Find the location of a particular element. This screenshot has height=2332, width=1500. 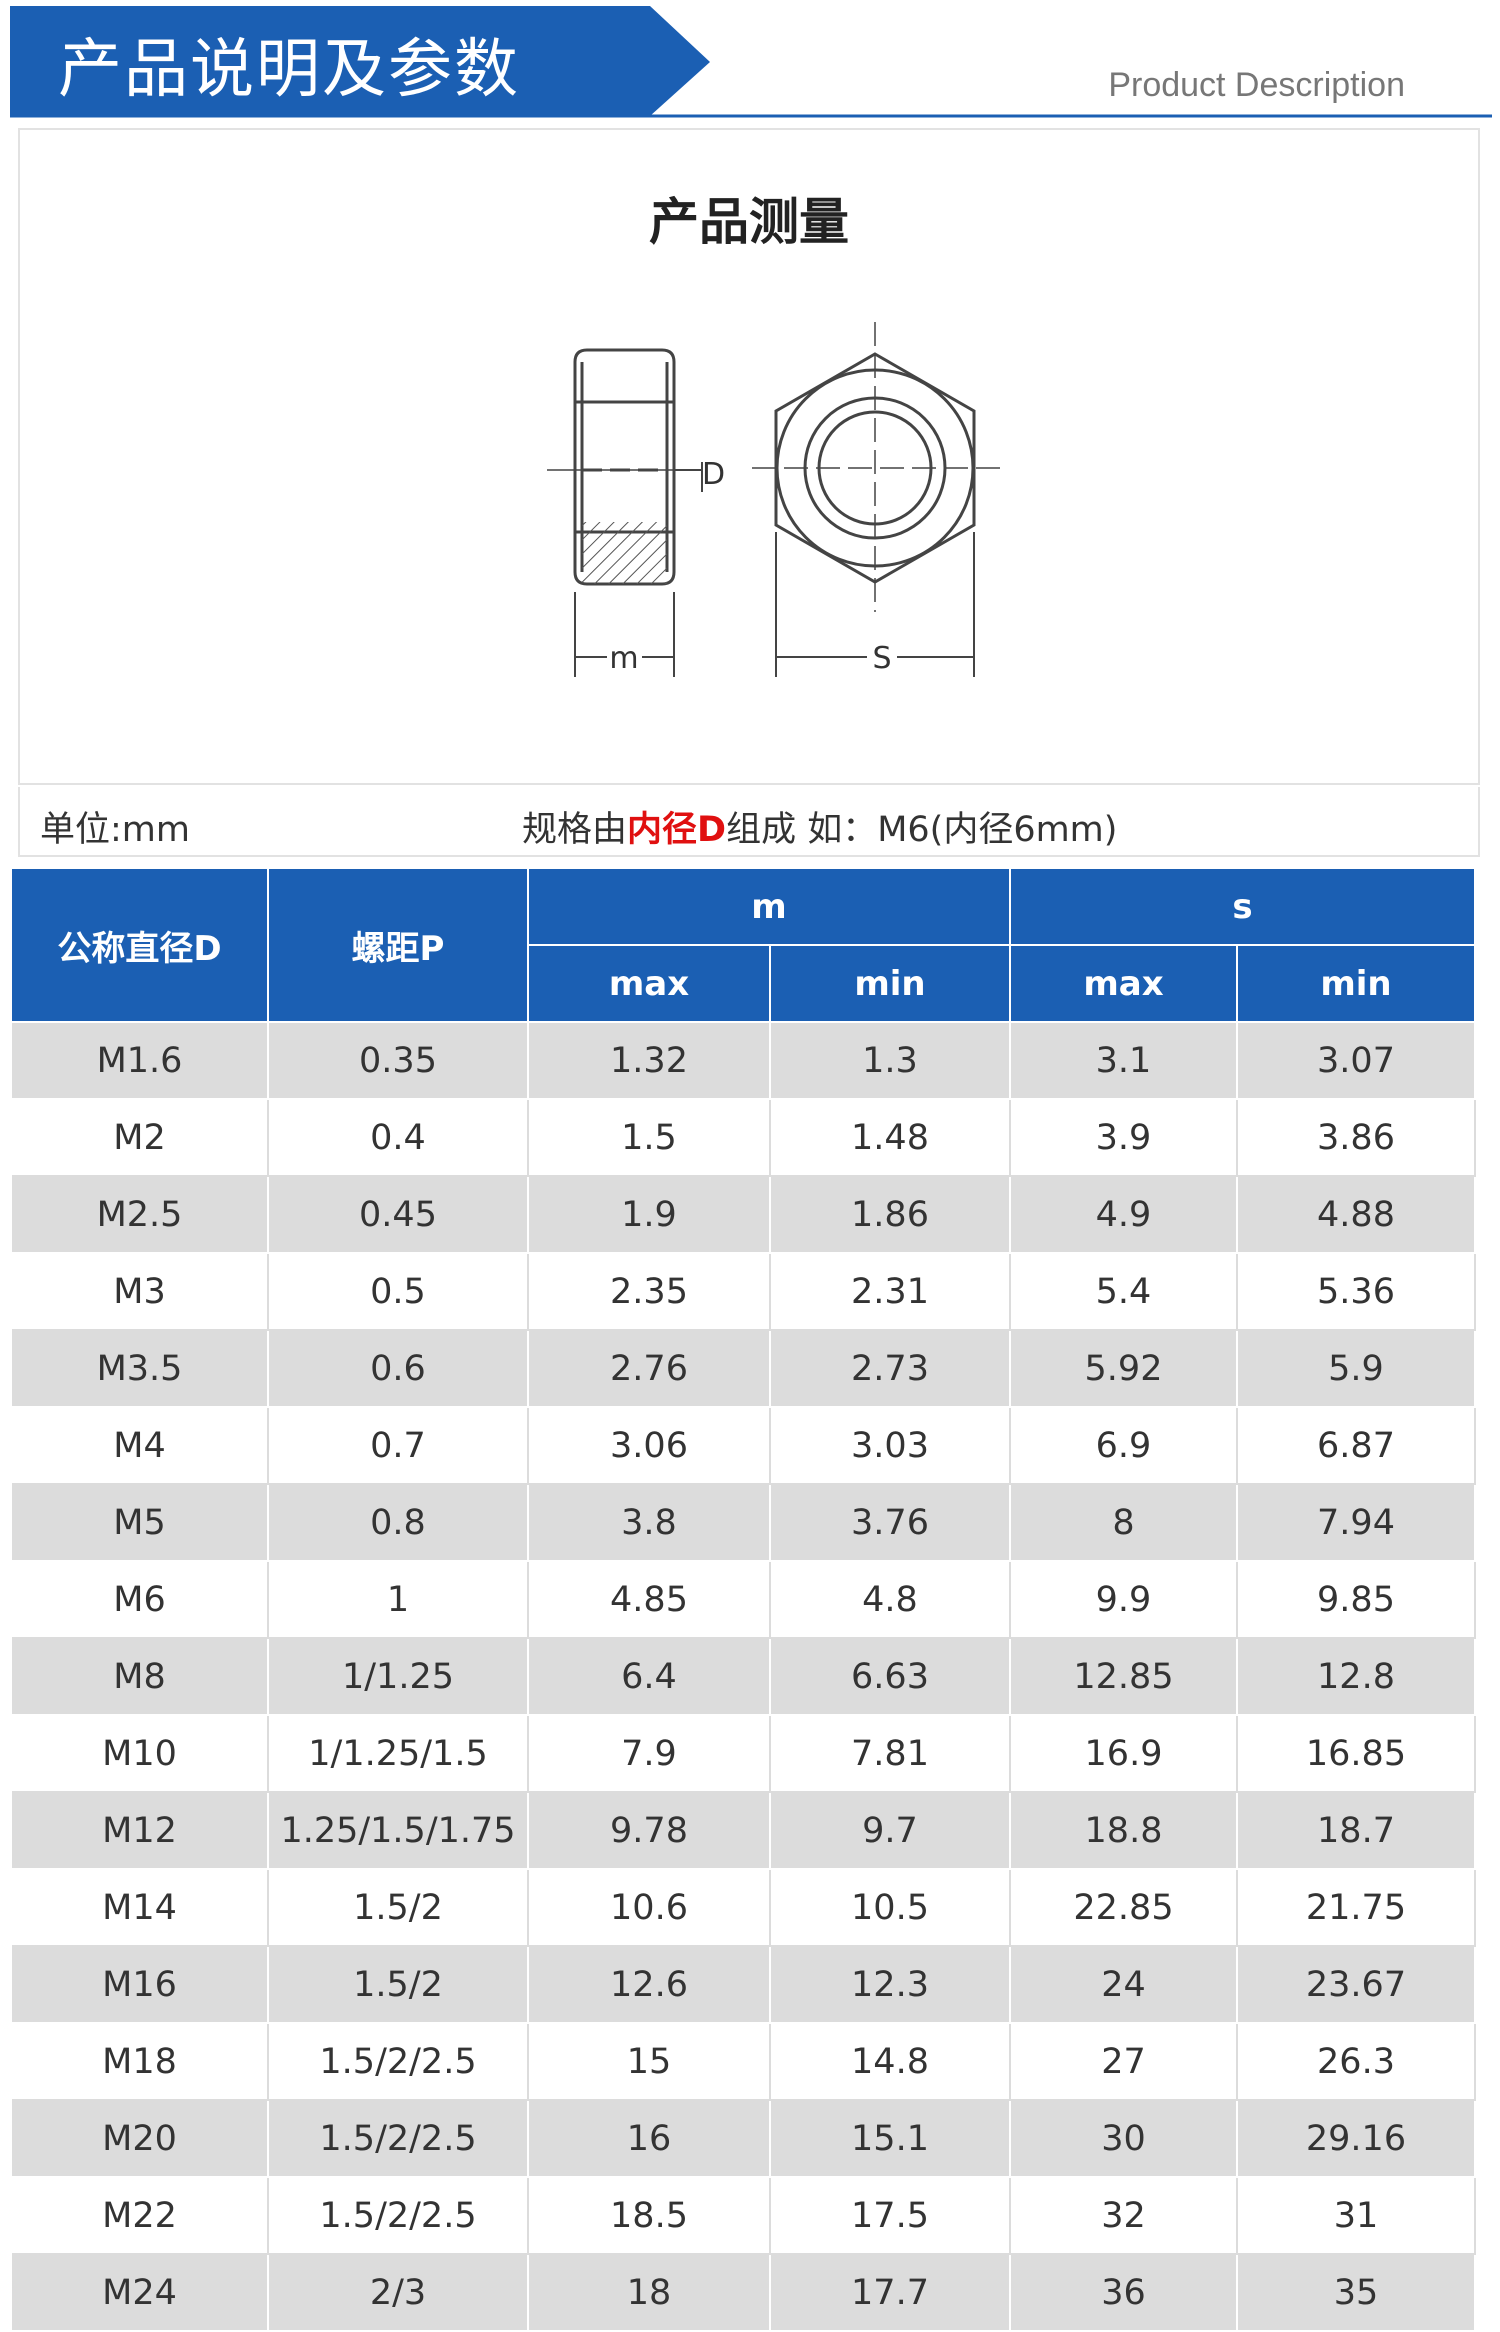

table-cell: 3.86 is located at coordinates (1356, 1138).